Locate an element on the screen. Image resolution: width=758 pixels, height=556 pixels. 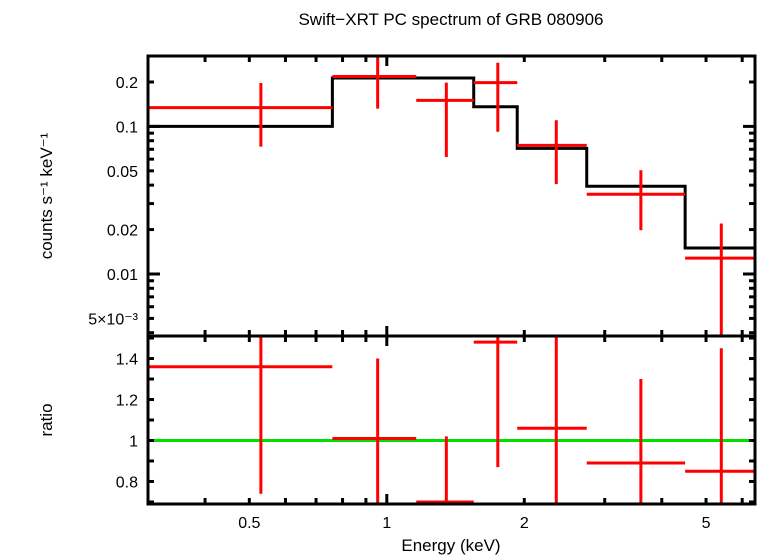
y-tick-label-spectrum: 0.01 is located at coordinates (122, 275).